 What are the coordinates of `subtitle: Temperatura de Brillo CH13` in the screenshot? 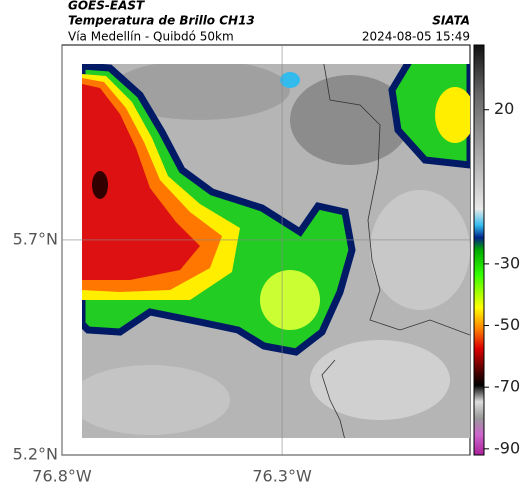 It's located at (161, 21).